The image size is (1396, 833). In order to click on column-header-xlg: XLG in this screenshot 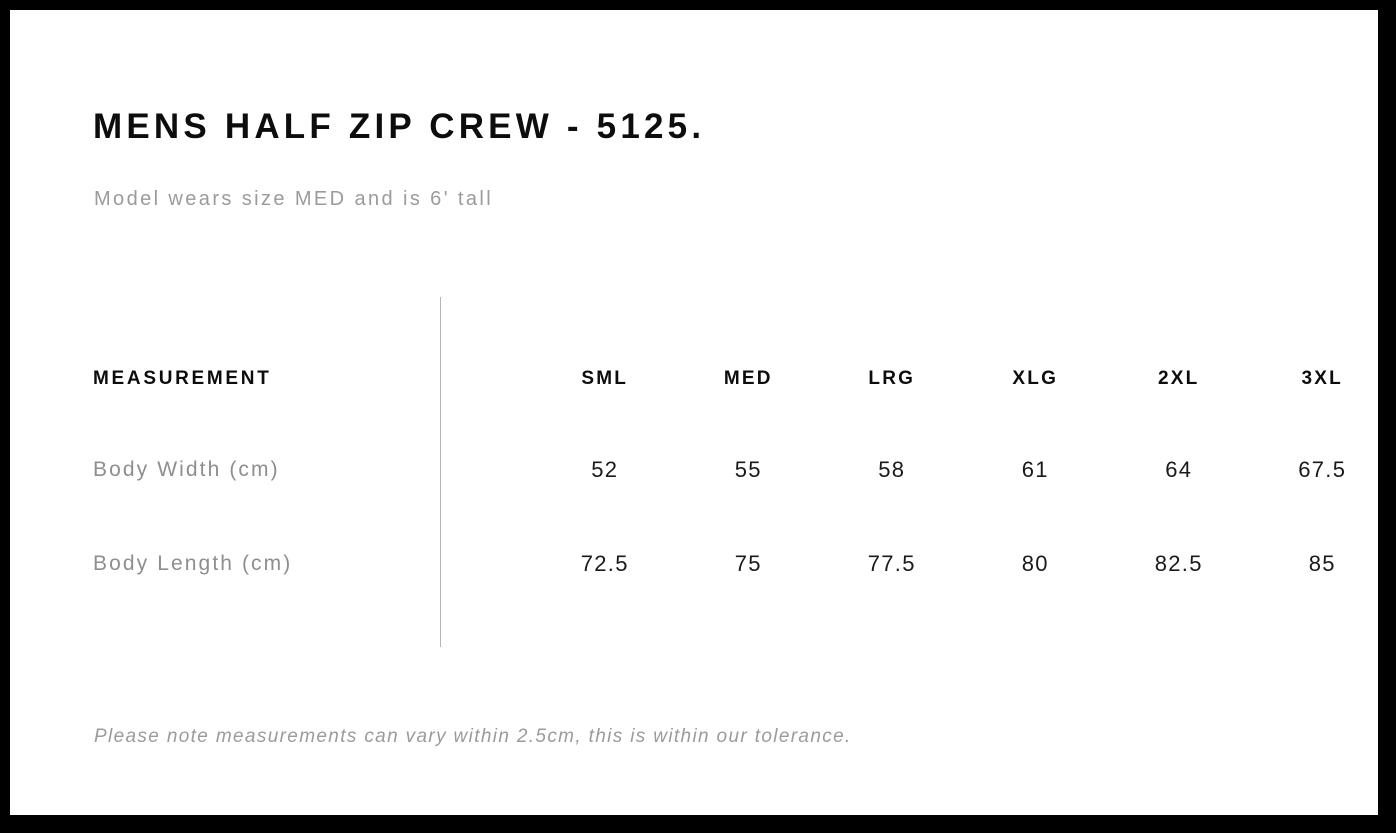, I will do `click(1035, 378)`.